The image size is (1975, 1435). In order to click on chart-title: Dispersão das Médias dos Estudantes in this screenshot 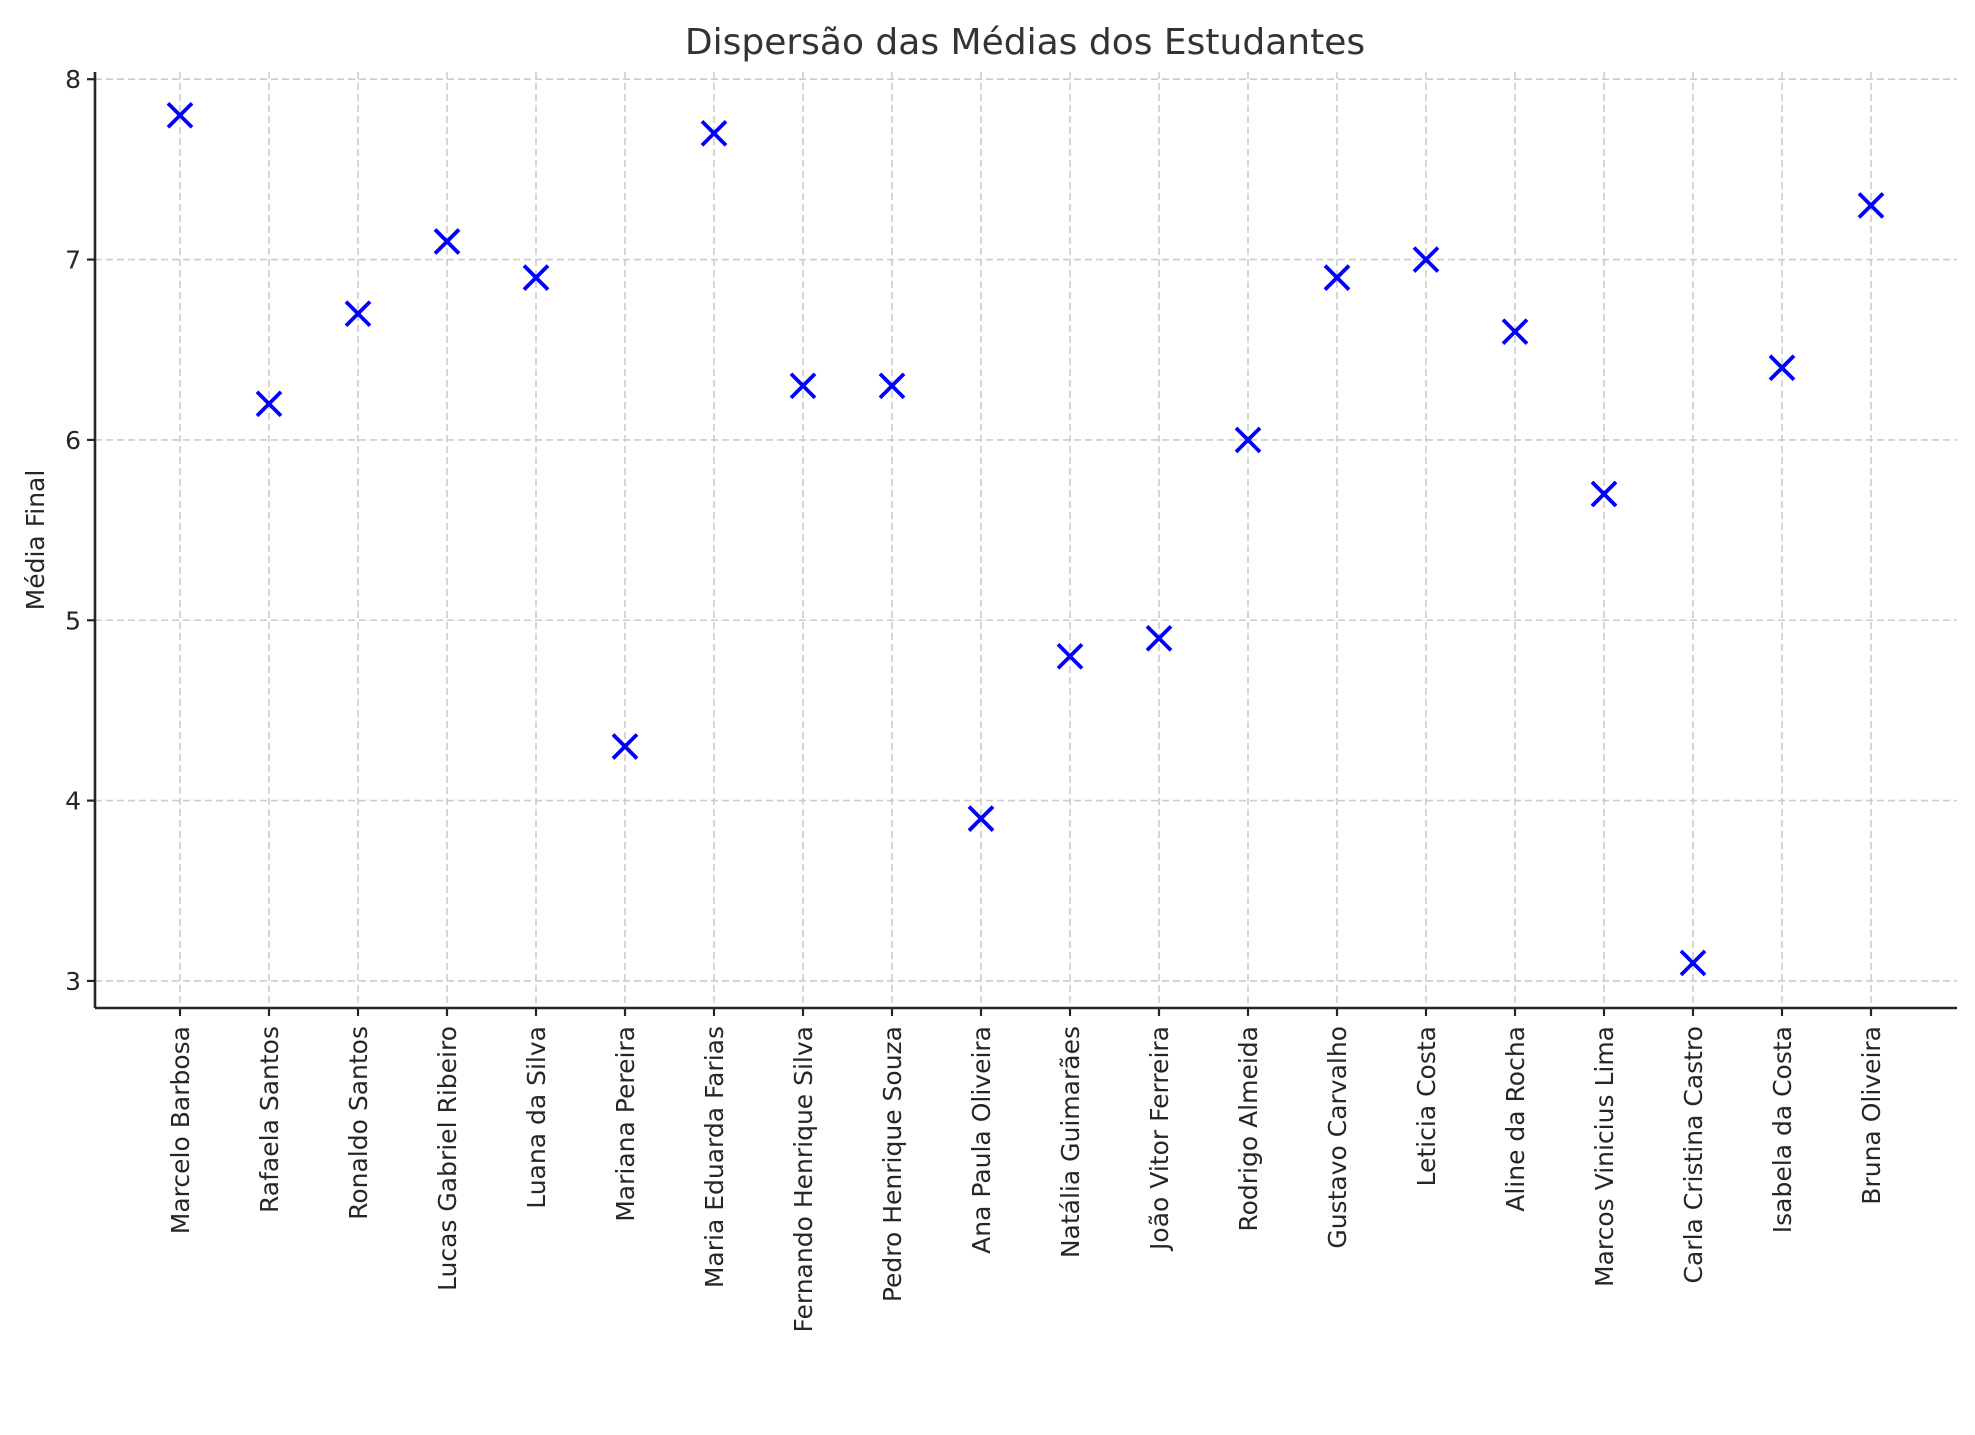, I will do `click(1025, 42)`.